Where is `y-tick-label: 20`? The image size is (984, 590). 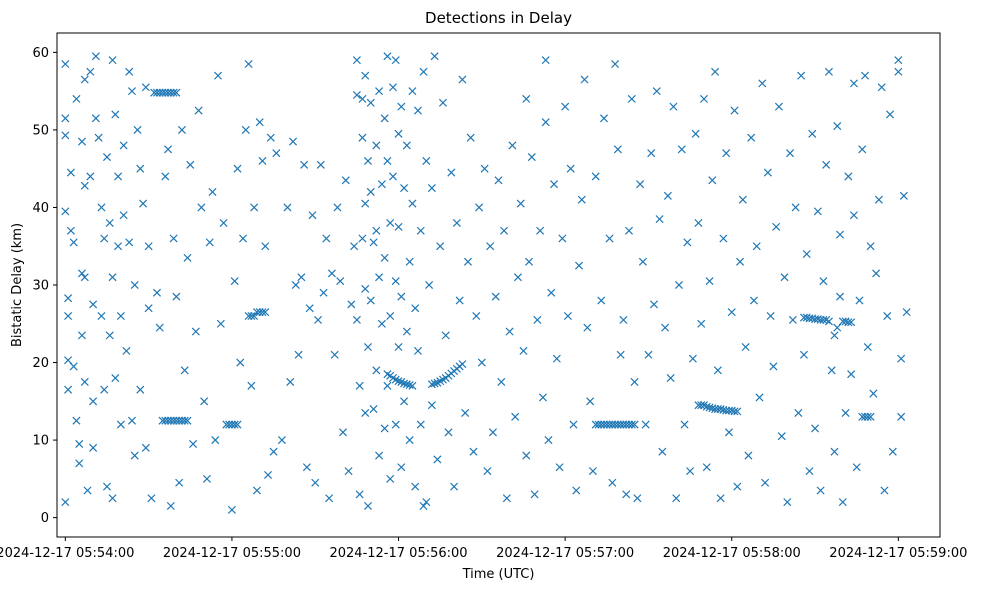 y-tick-label: 20 is located at coordinates (40, 363).